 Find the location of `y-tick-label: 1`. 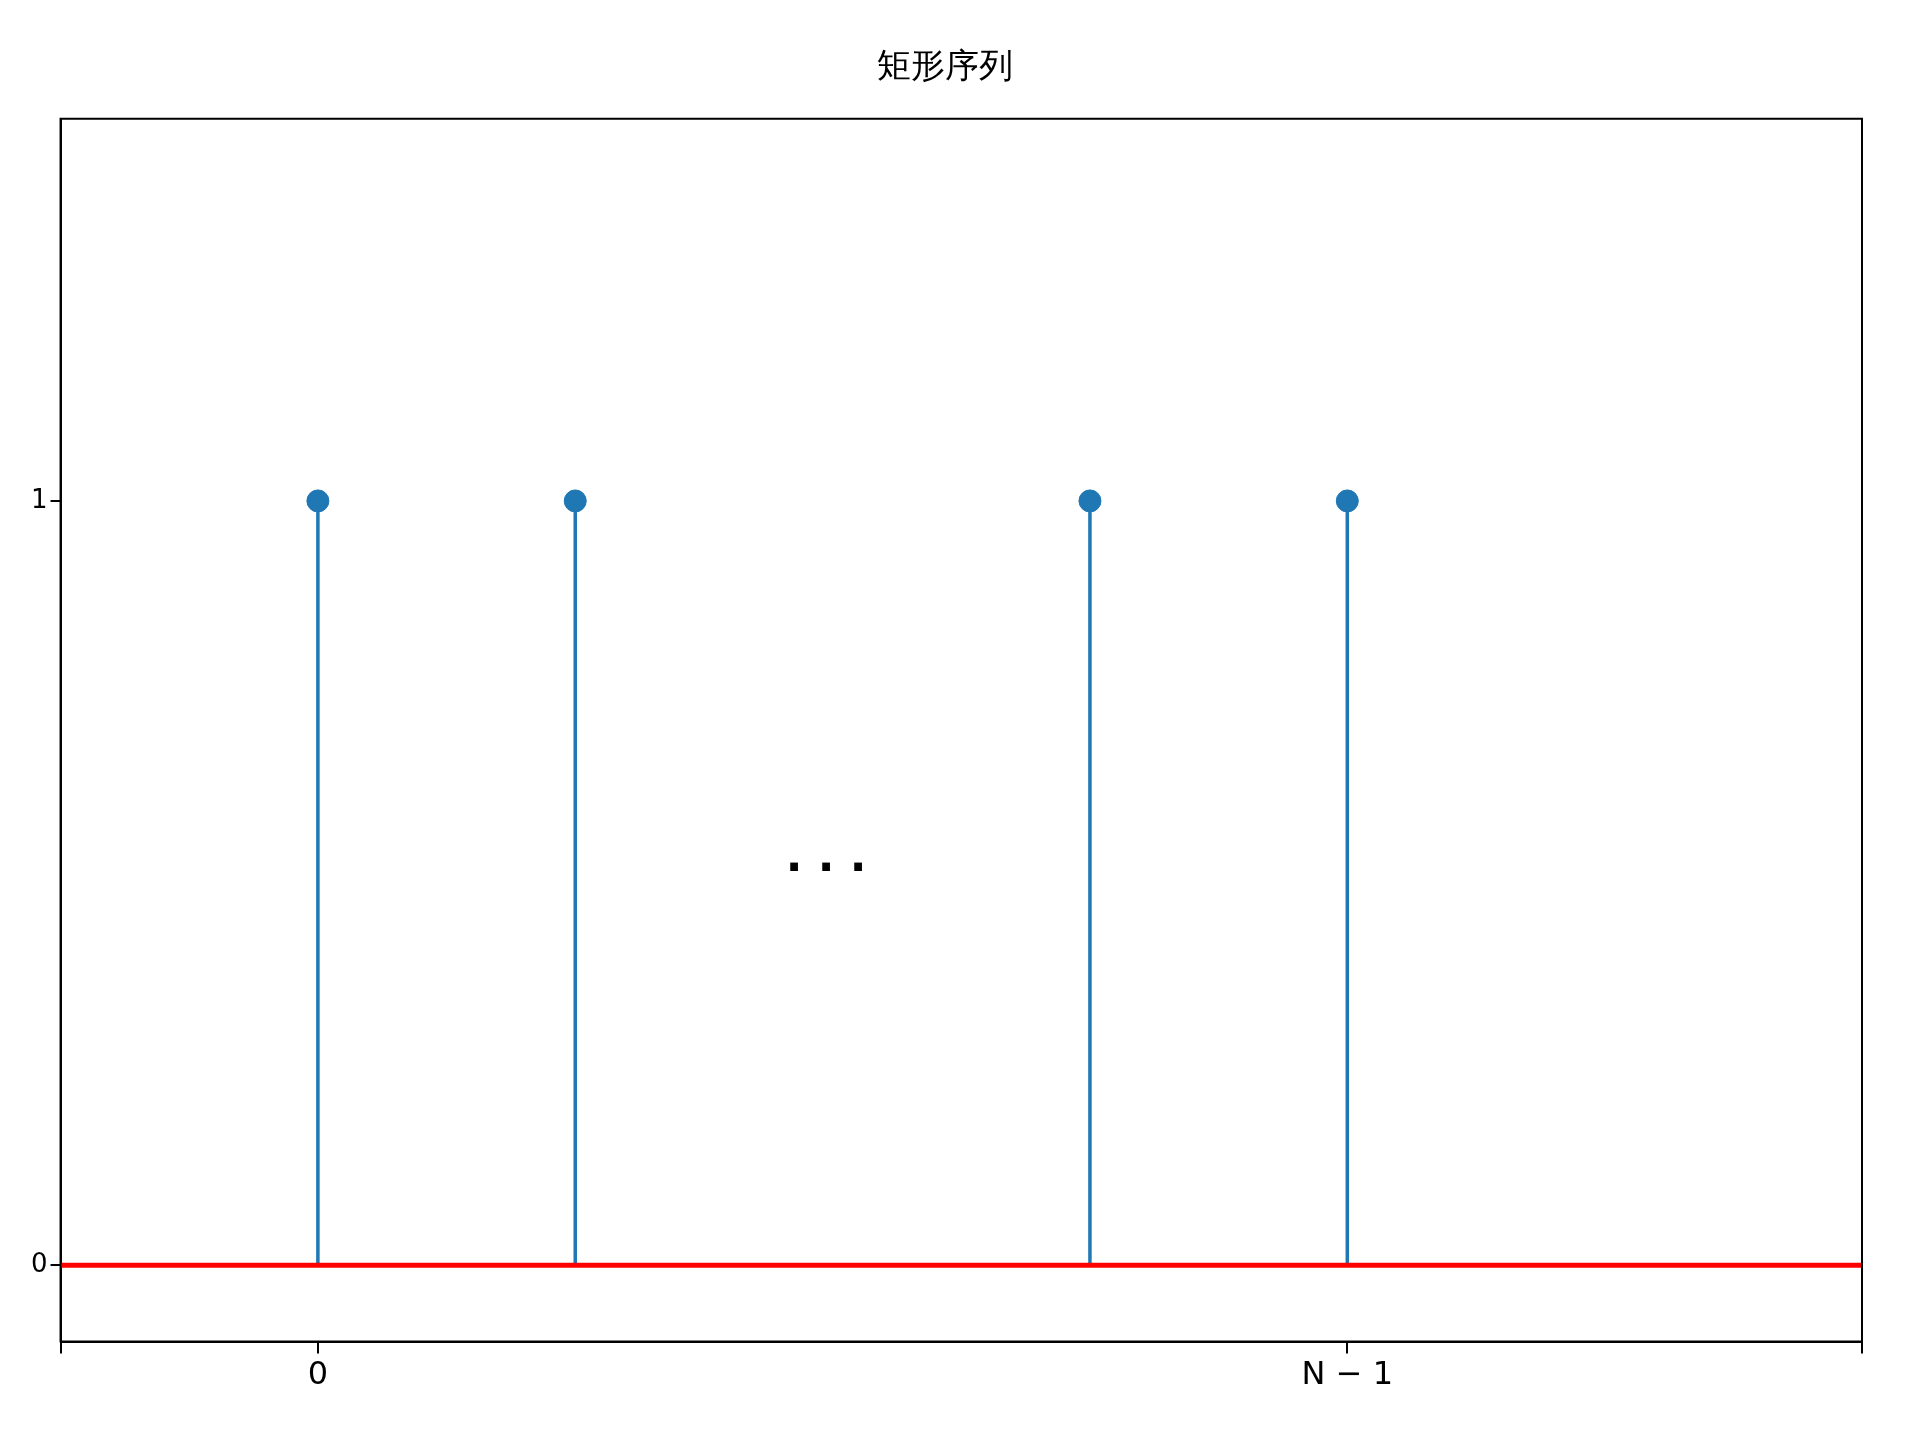

y-tick-label: 1 is located at coordinates (39, 498).